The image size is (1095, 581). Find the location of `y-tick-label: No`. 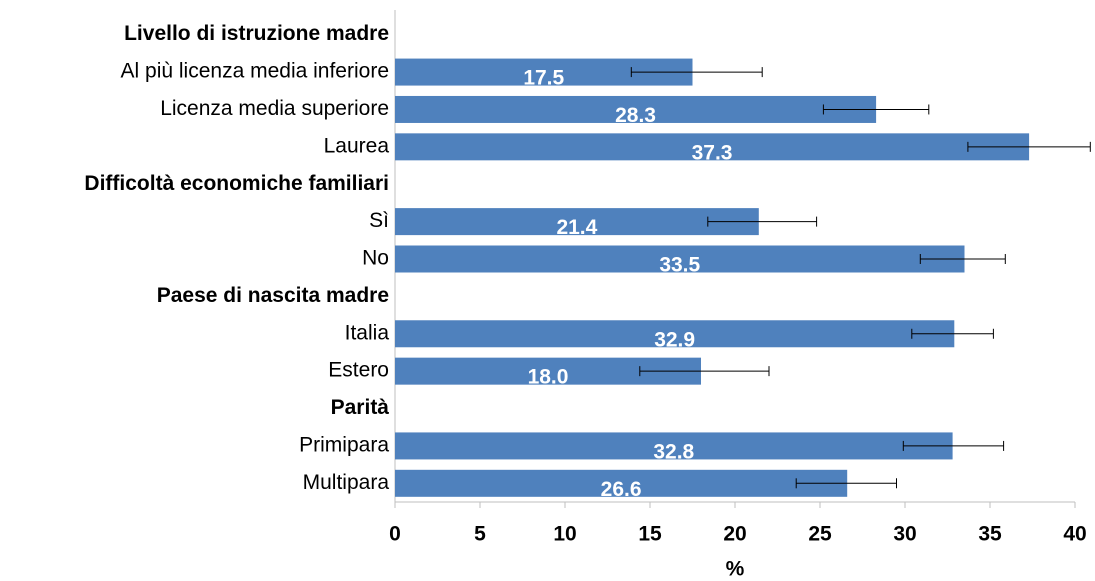

y-tick-label: No is located at coordinates (375, 258).